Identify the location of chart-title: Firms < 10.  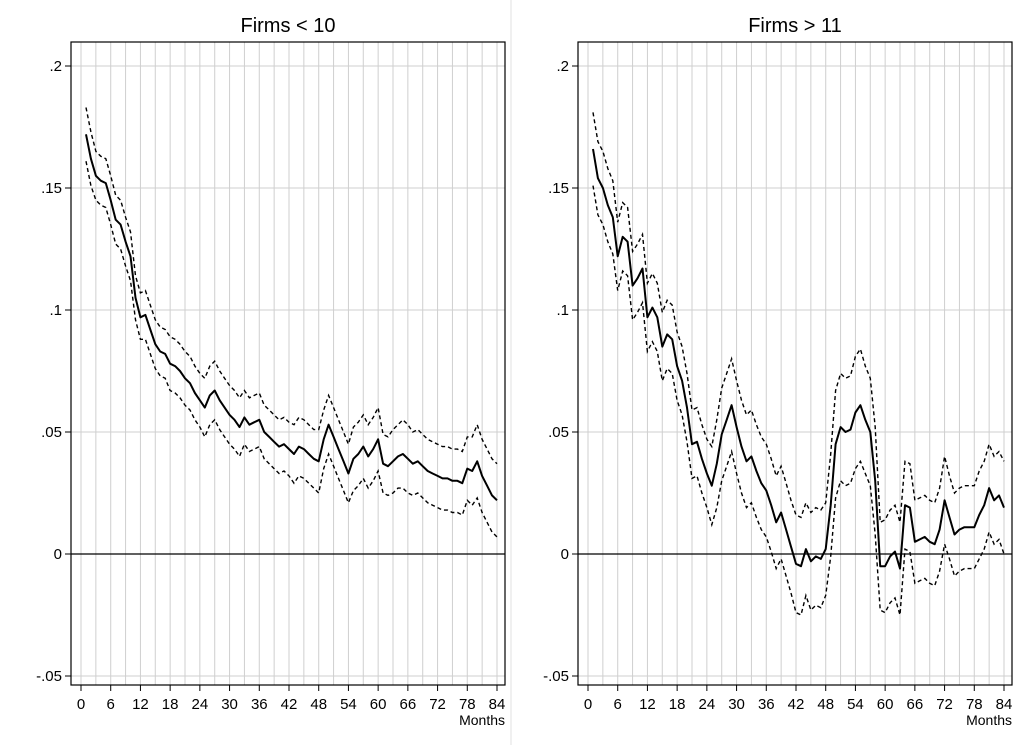
(287, 26).